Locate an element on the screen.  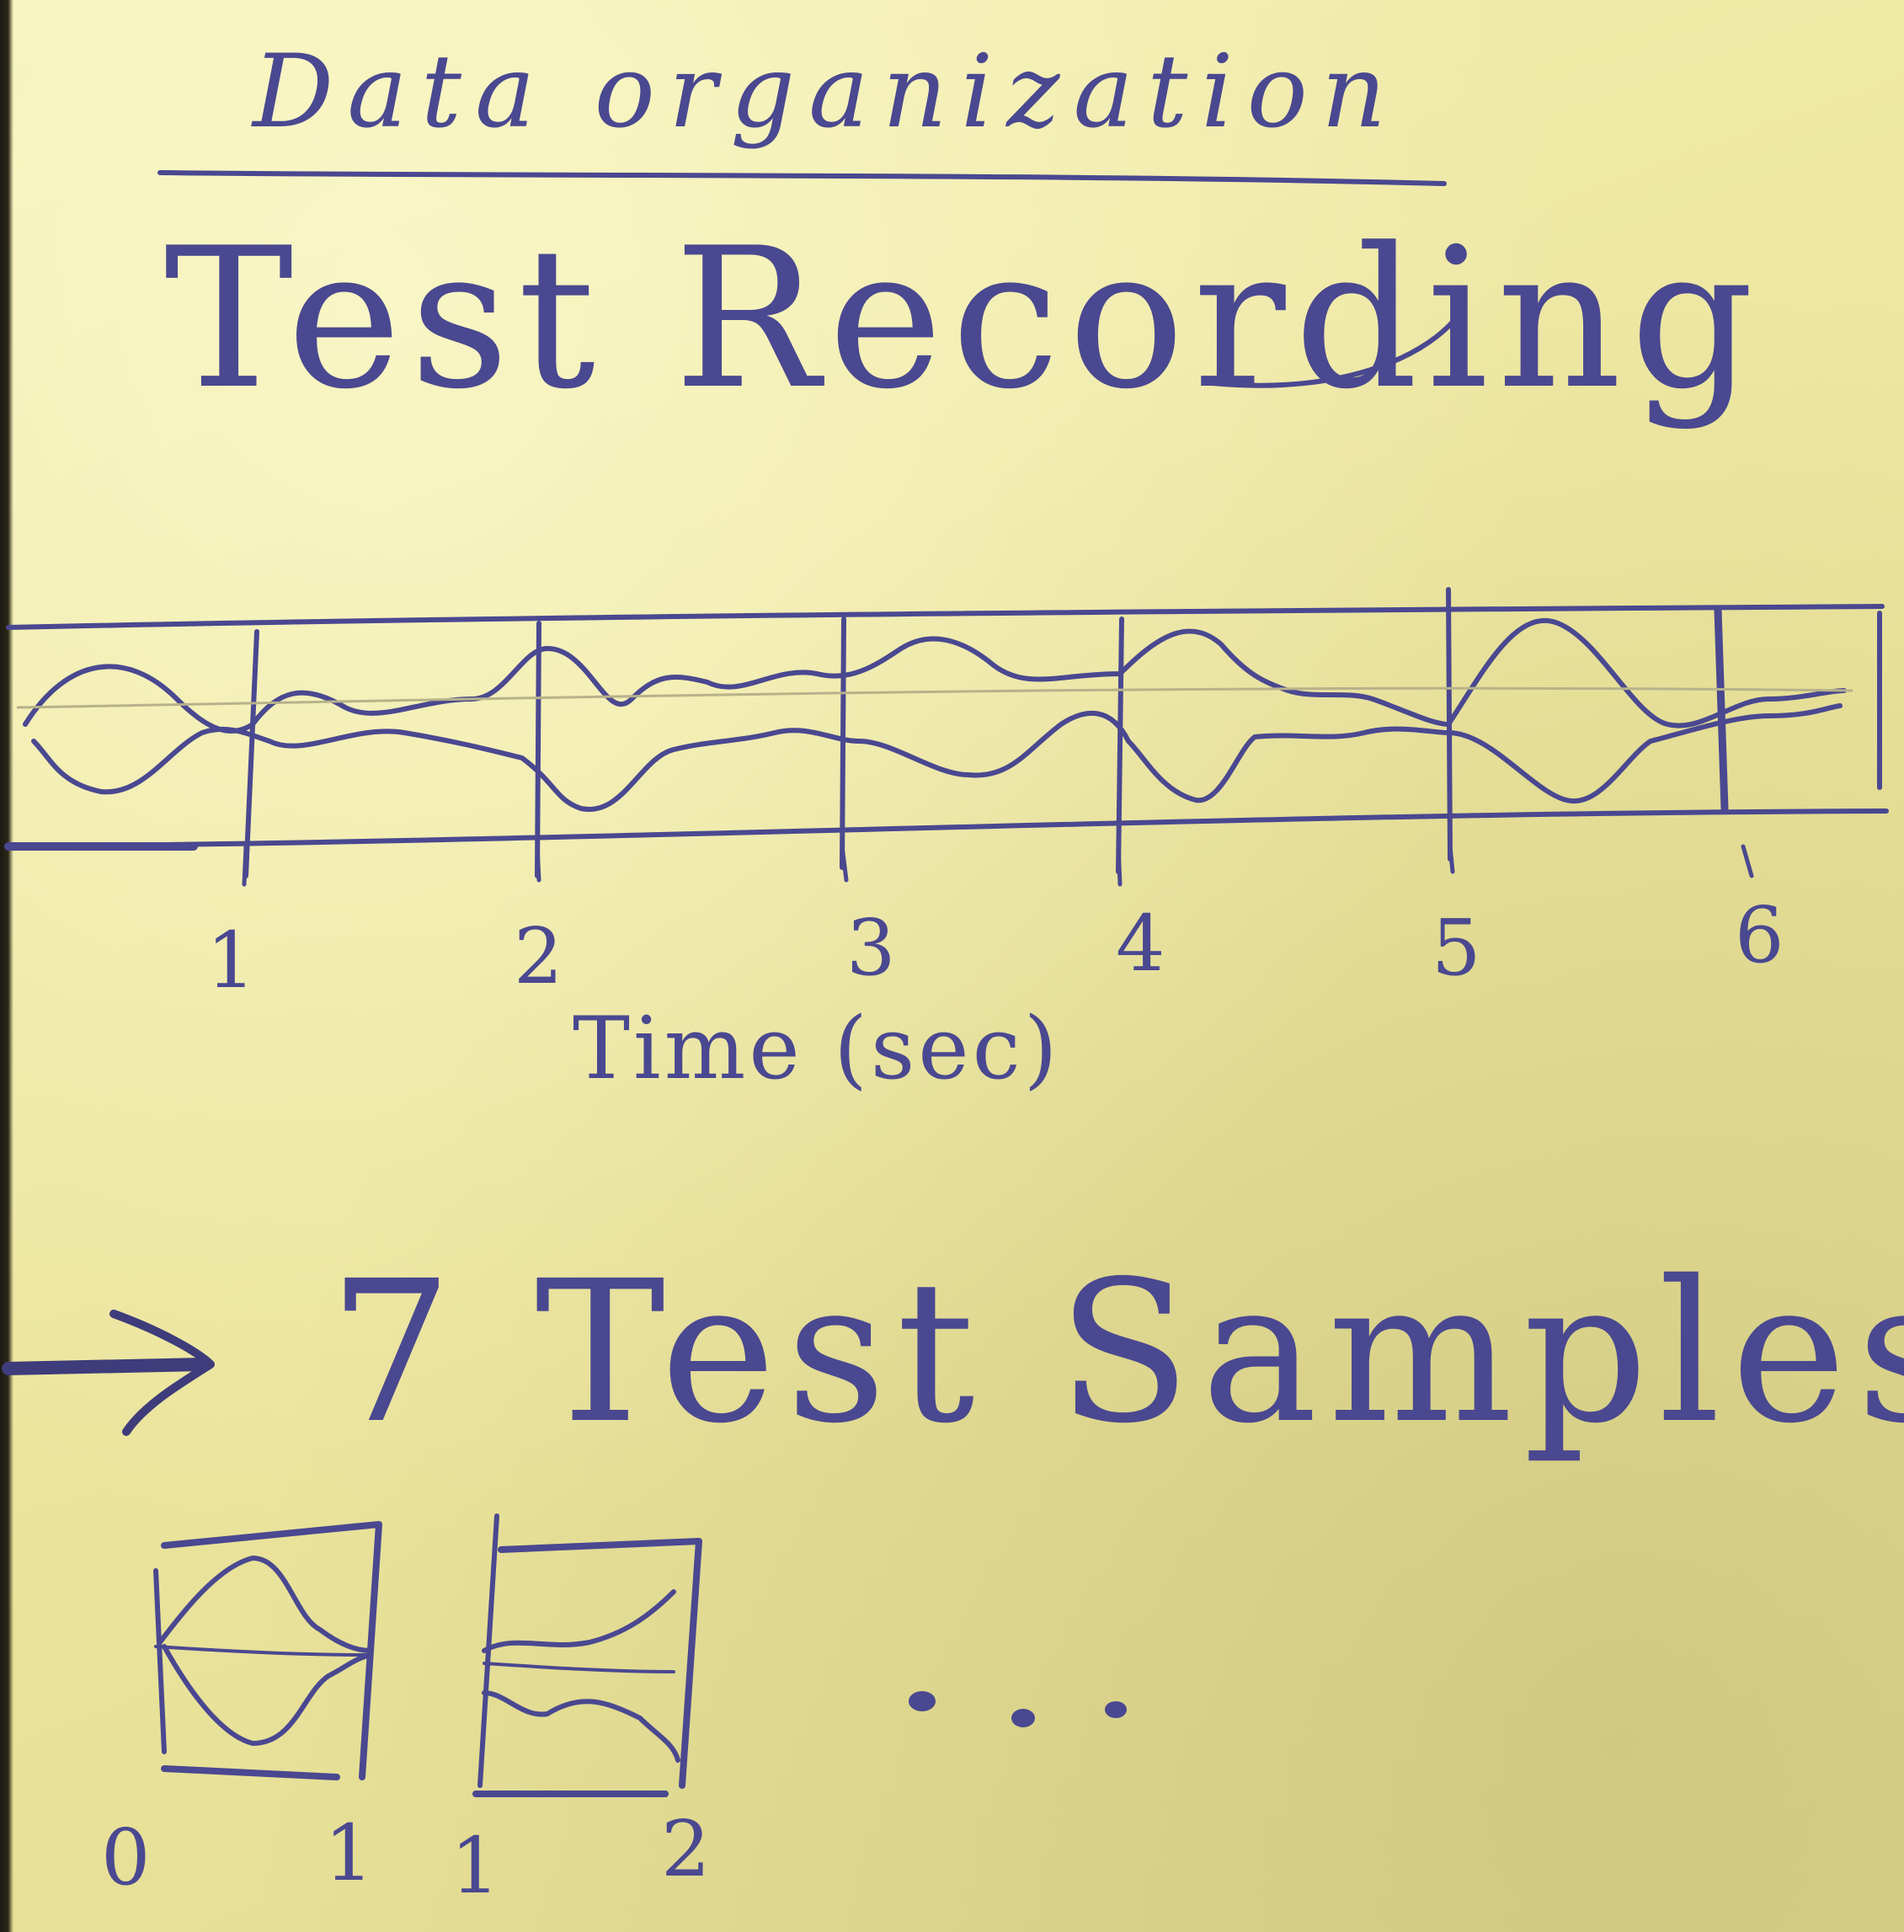
signal-trace-lower is located at coordinates (937, 757).